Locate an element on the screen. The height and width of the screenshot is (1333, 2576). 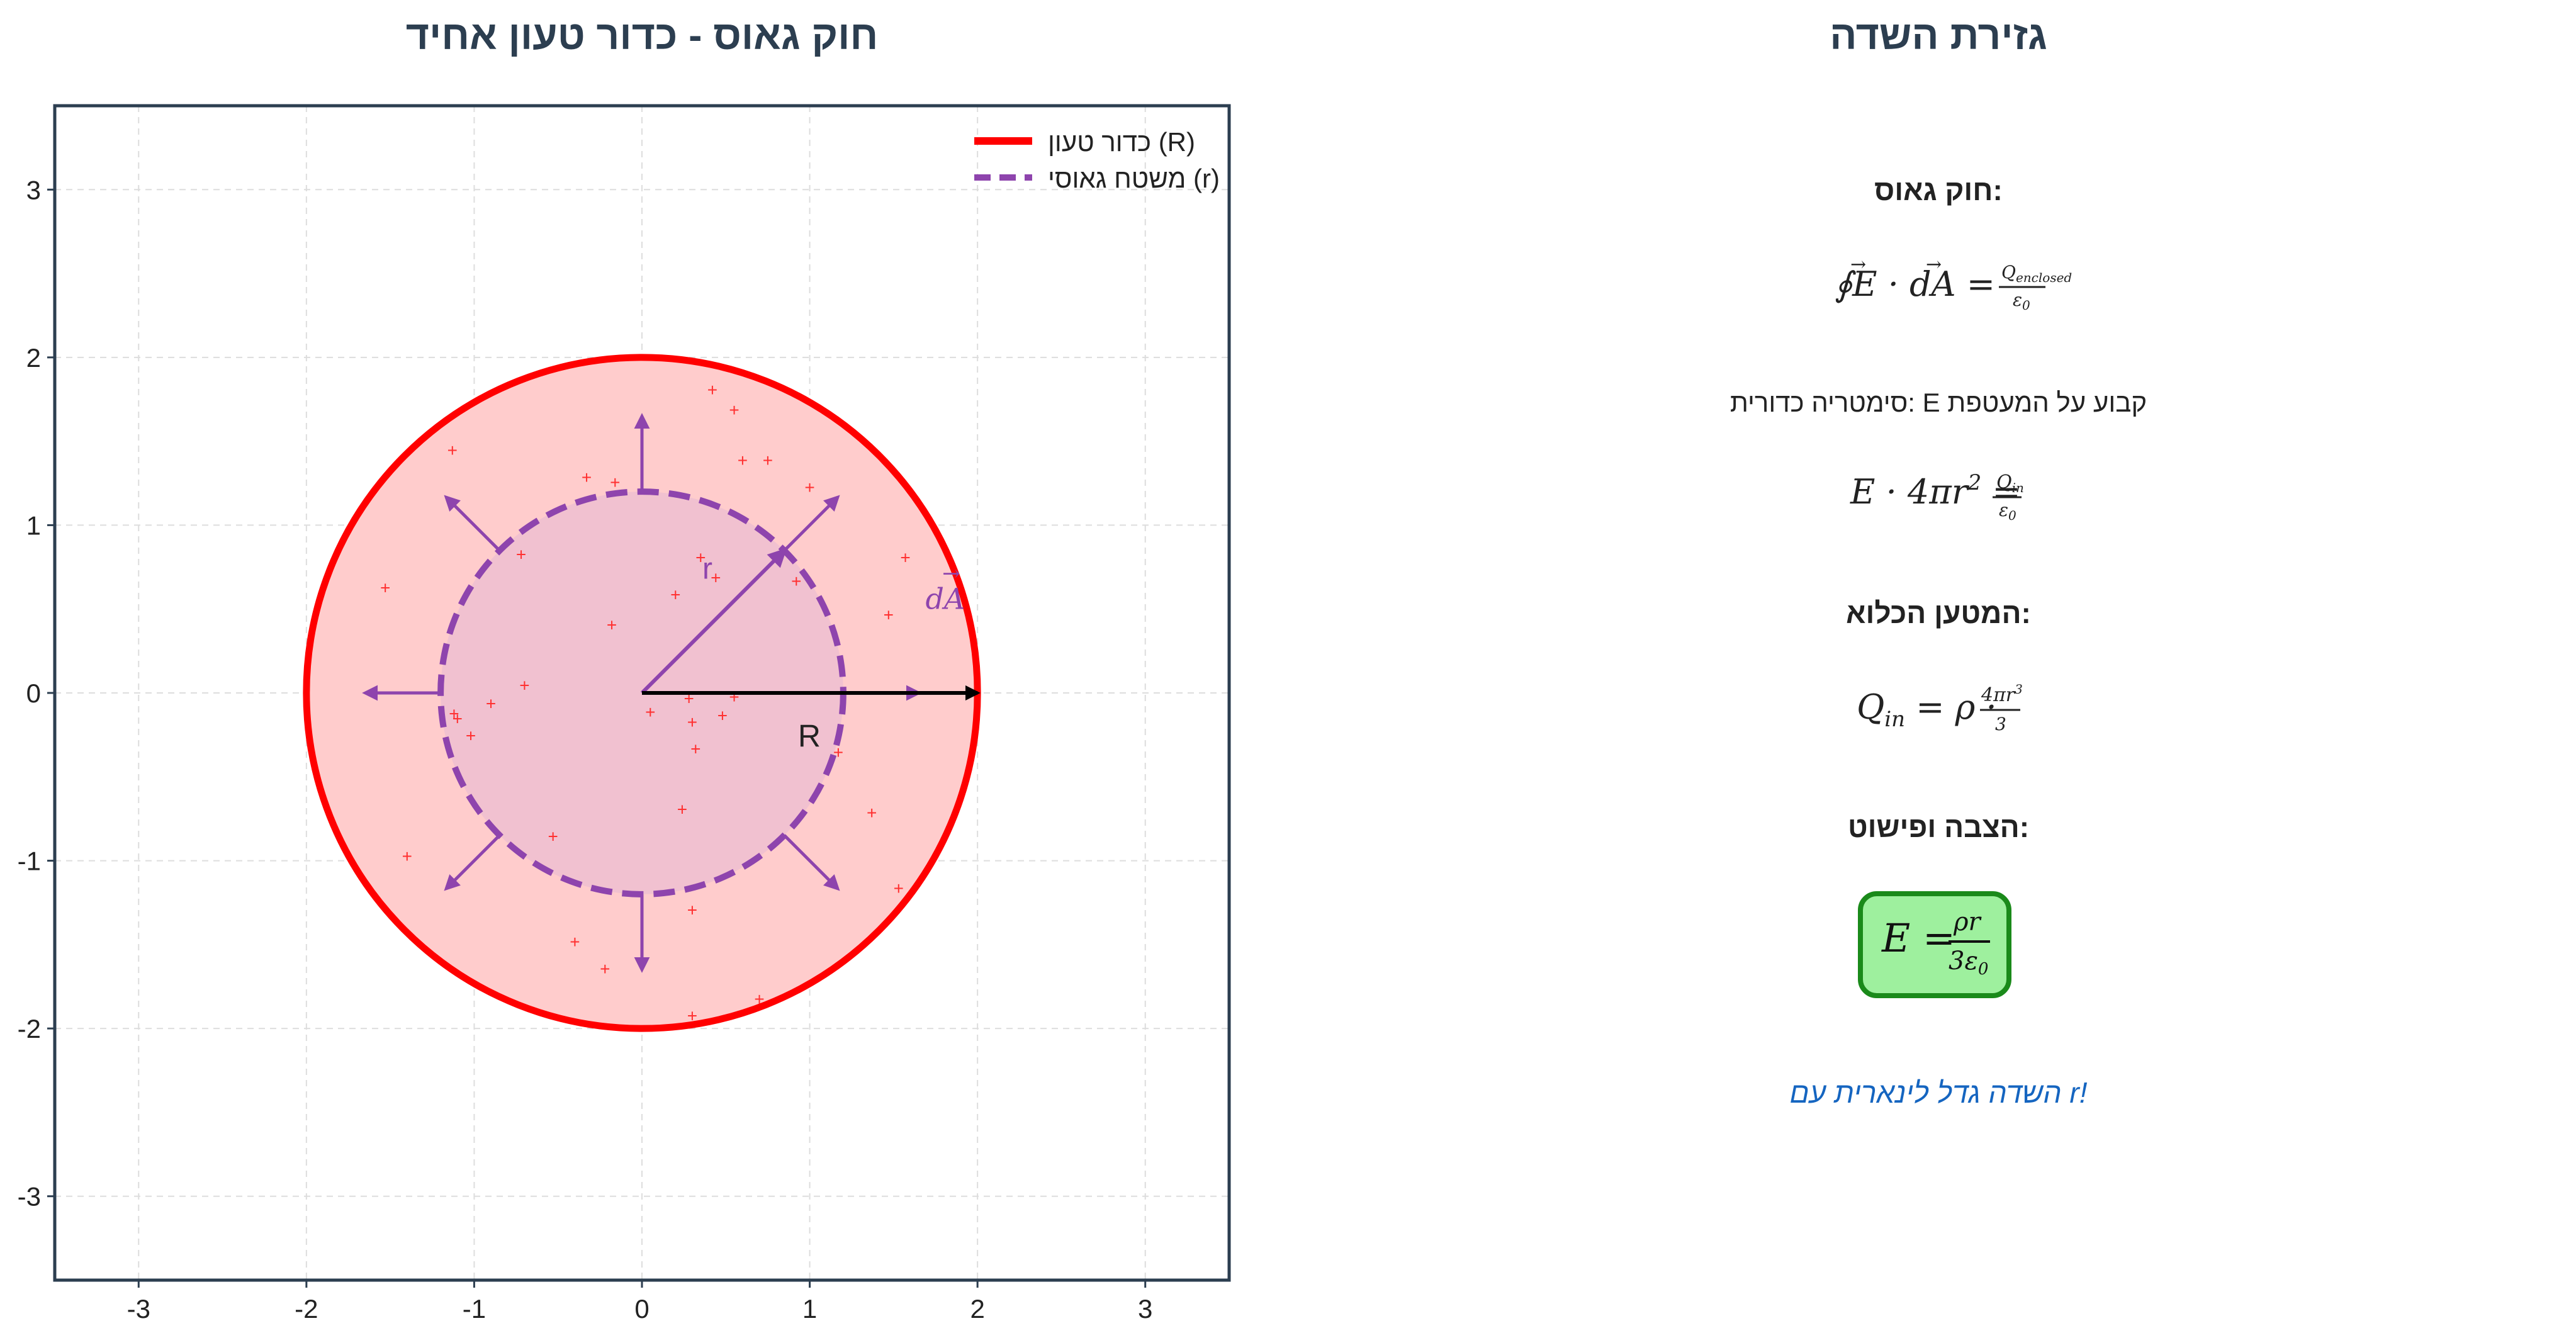
y-axis-ticks: -3 -2 -1 0 1 2 3 is located at coordinates (36, 693).